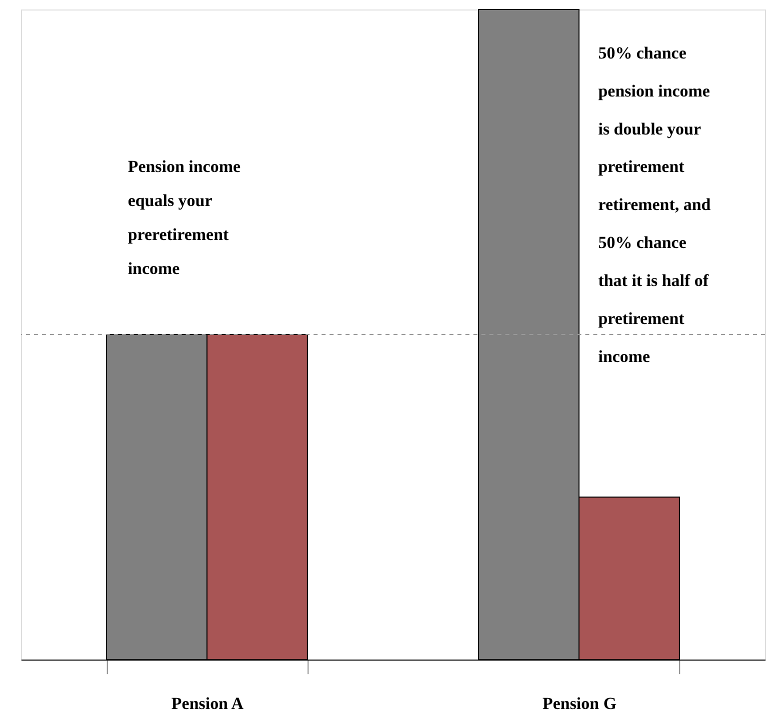  Describe the element at coordinates (654, 204) in the screenshot. I see `text: 50% chance pension income is double your pretirement retirement, and 50% chance that it is half of pretirement income` at that location.